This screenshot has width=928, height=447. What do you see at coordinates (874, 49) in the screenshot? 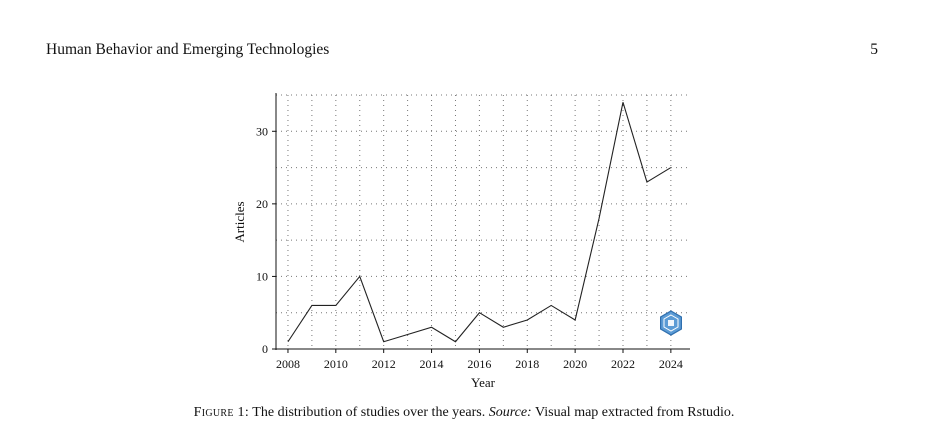
I see `page-number: 5` at bounding box center [874, 49].